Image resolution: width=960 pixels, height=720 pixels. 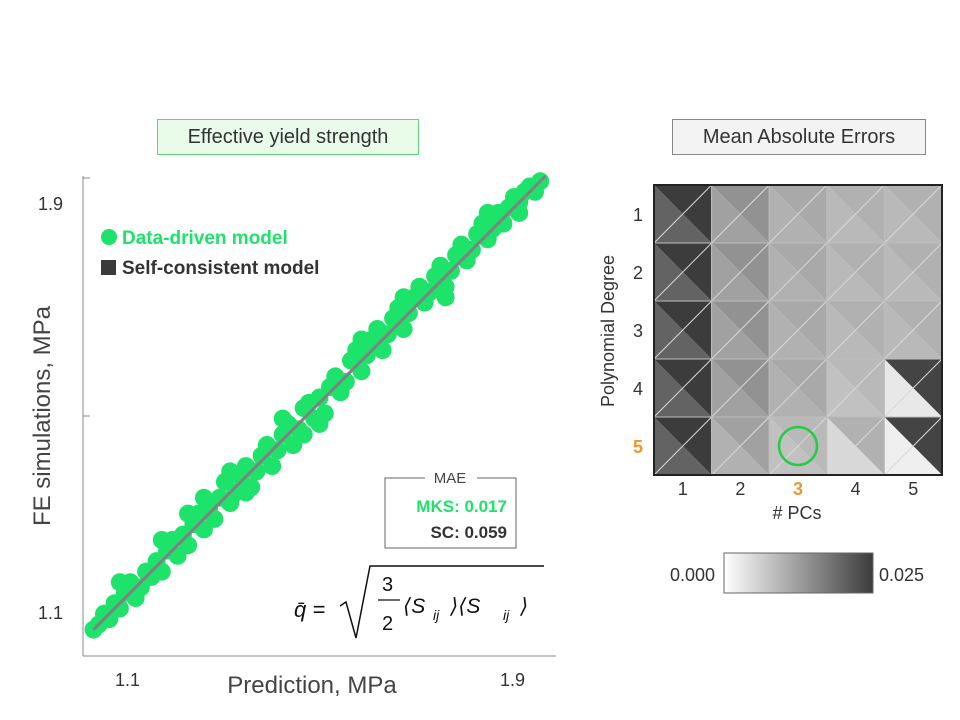 I want to click on formula-sub-2: ij, so click(x=506, y=615).